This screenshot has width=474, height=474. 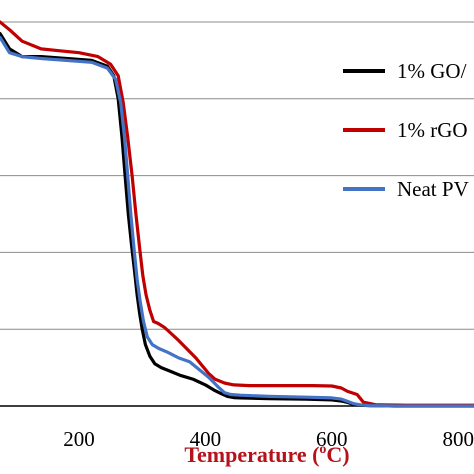 I want to click on x-tick-label: 600, so click(x=332, y=439).